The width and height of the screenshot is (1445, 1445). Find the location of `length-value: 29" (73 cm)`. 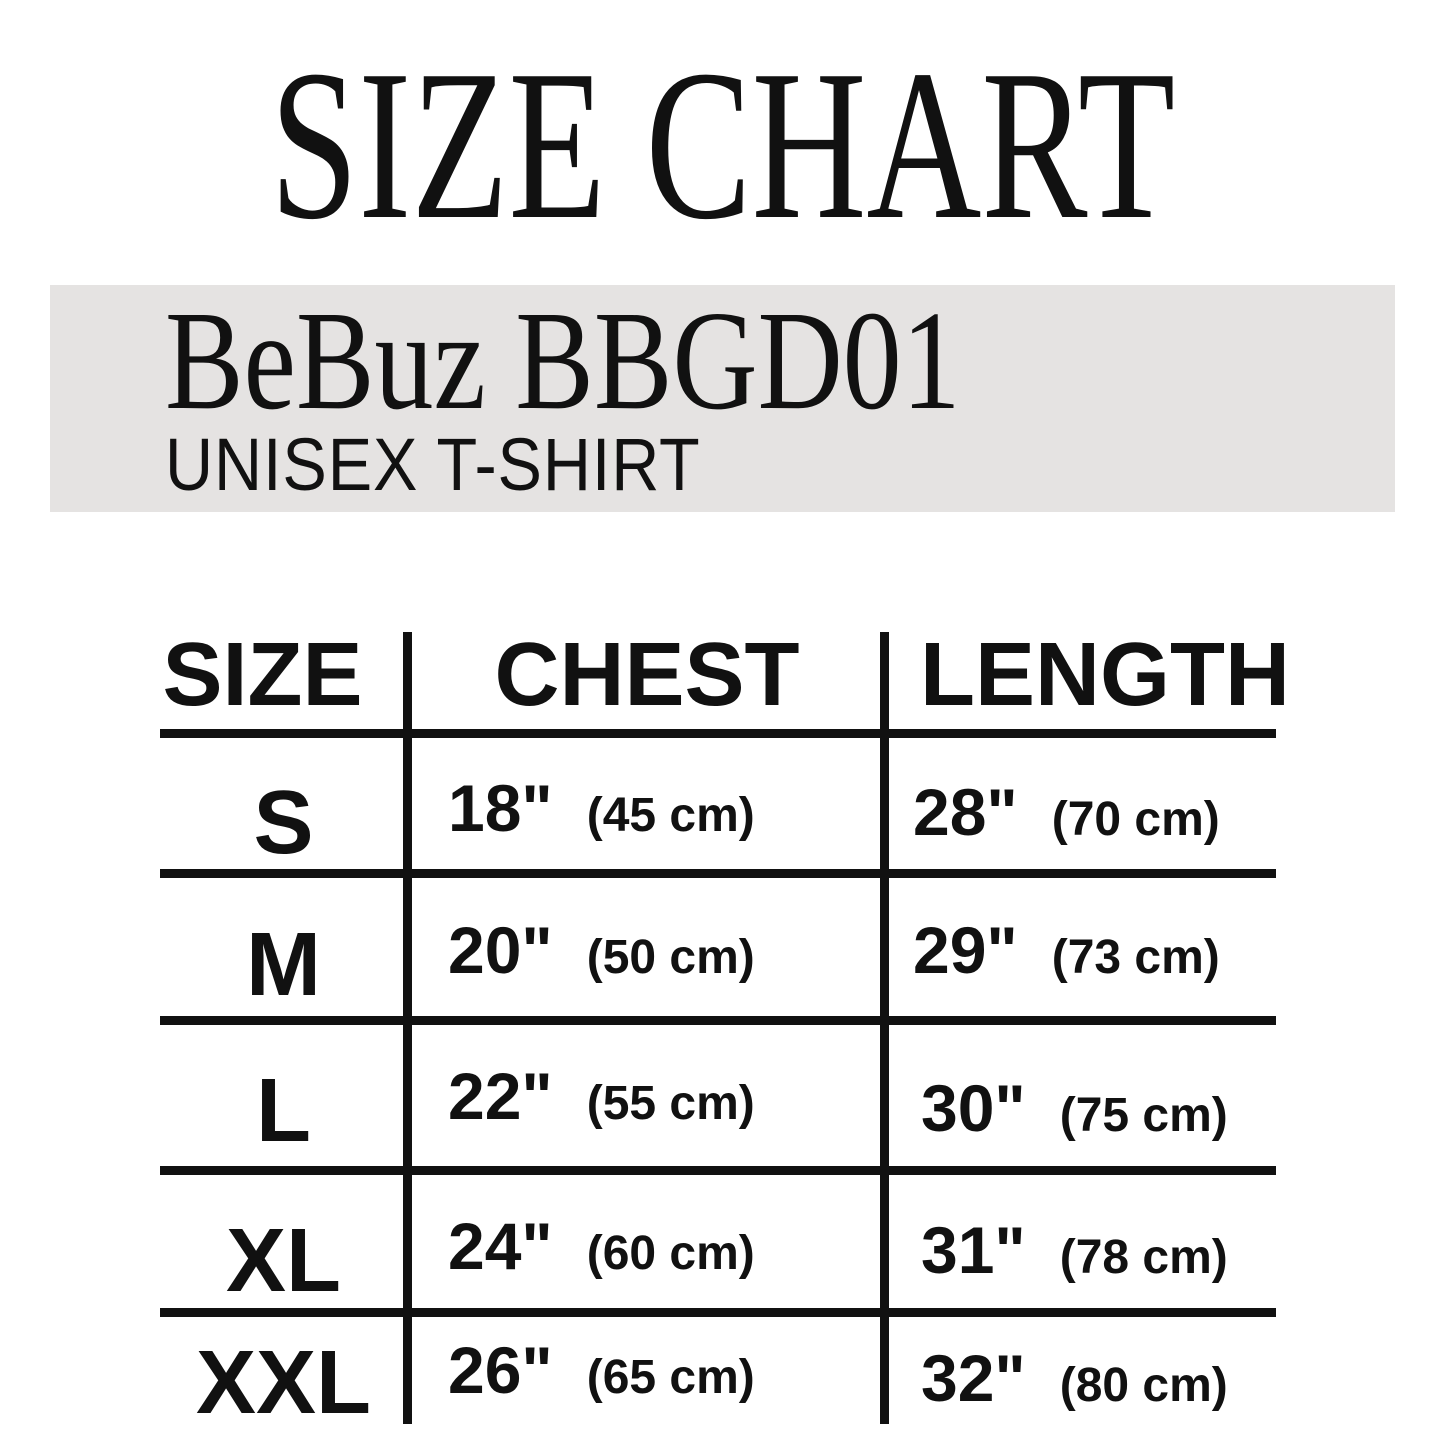

length-value: 29" (73 cm) is located at coordinates (1066, 950).